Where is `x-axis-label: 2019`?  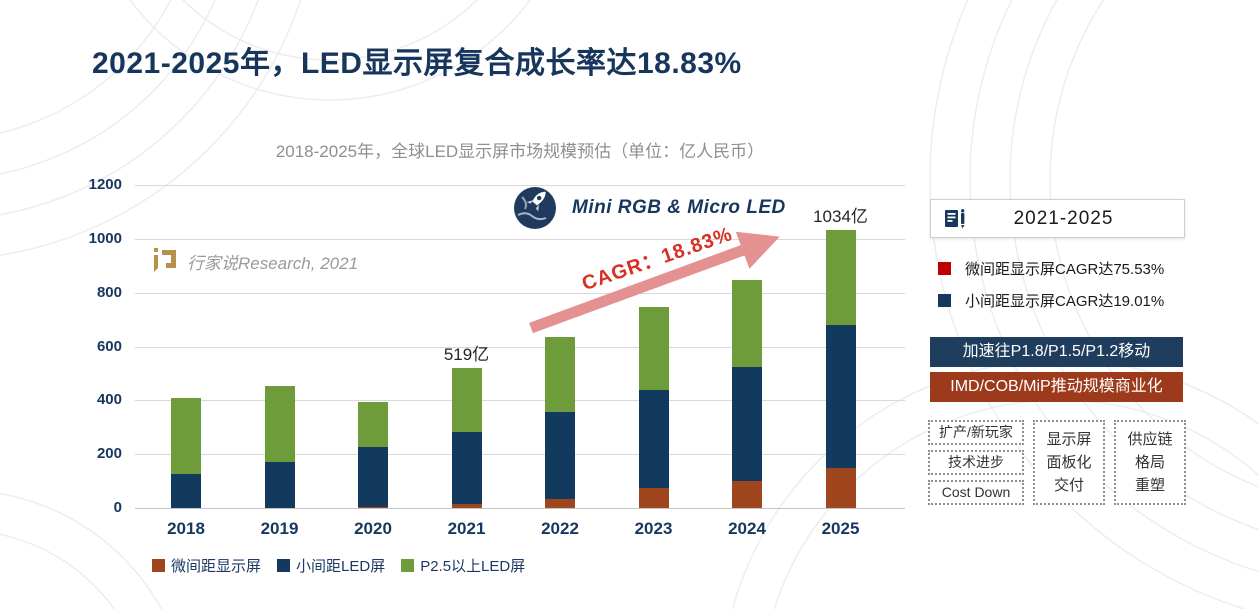
x-axis-label: 2019 is located at coordinates (279, 528).